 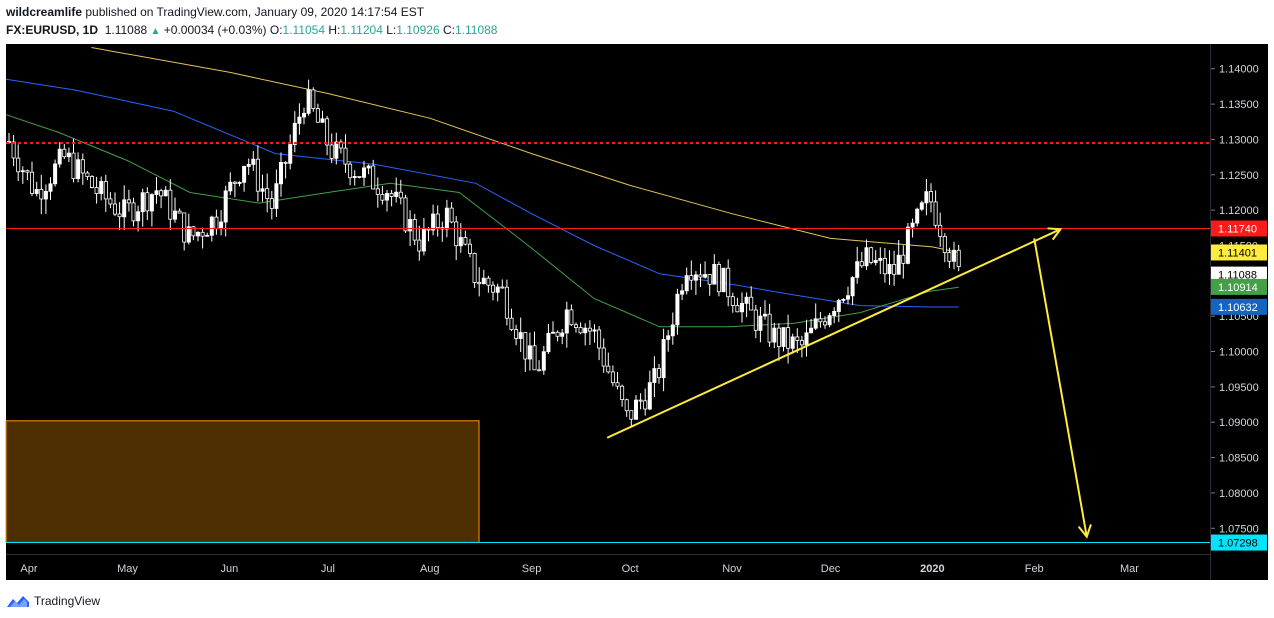 I want to click on price-tag-label: 1.11088, so click(x=1237, y=276).